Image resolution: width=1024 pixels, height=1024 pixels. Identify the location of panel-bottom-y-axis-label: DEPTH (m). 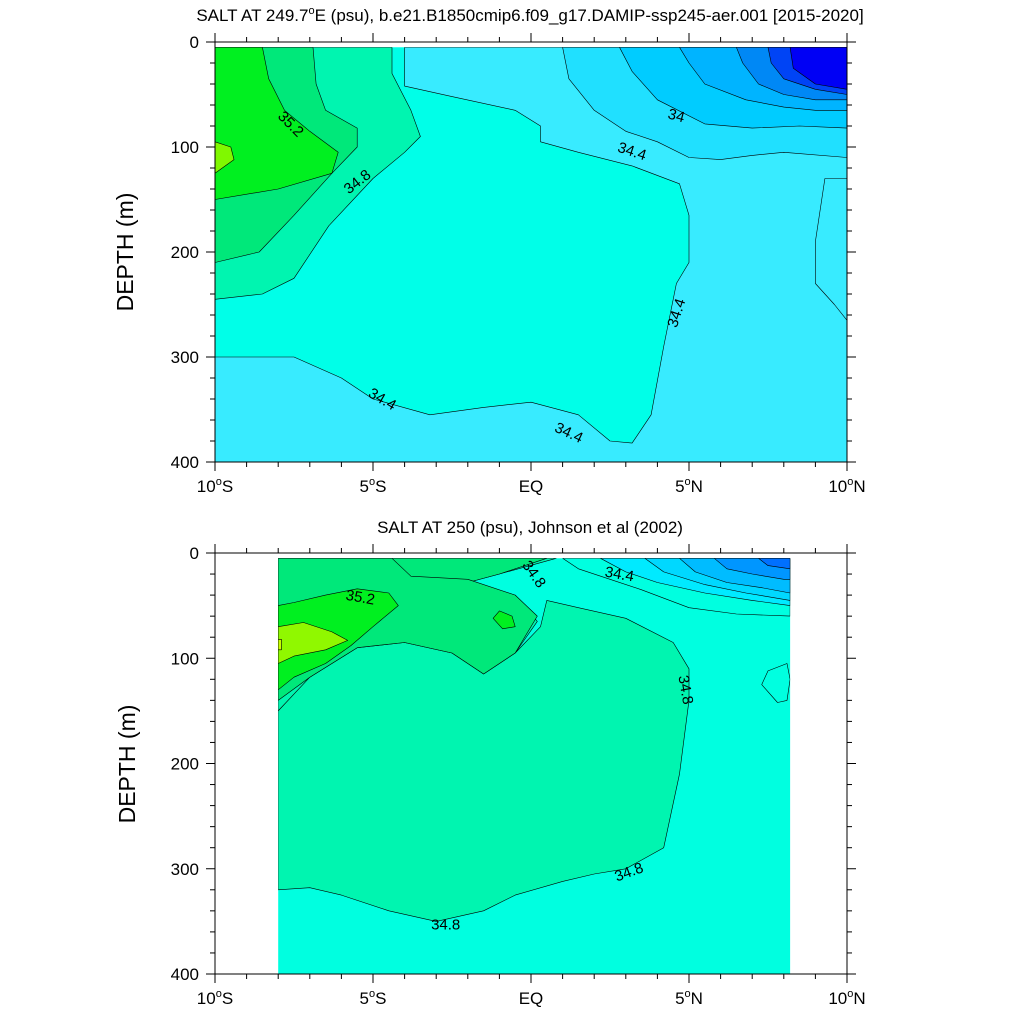
(127, 764).